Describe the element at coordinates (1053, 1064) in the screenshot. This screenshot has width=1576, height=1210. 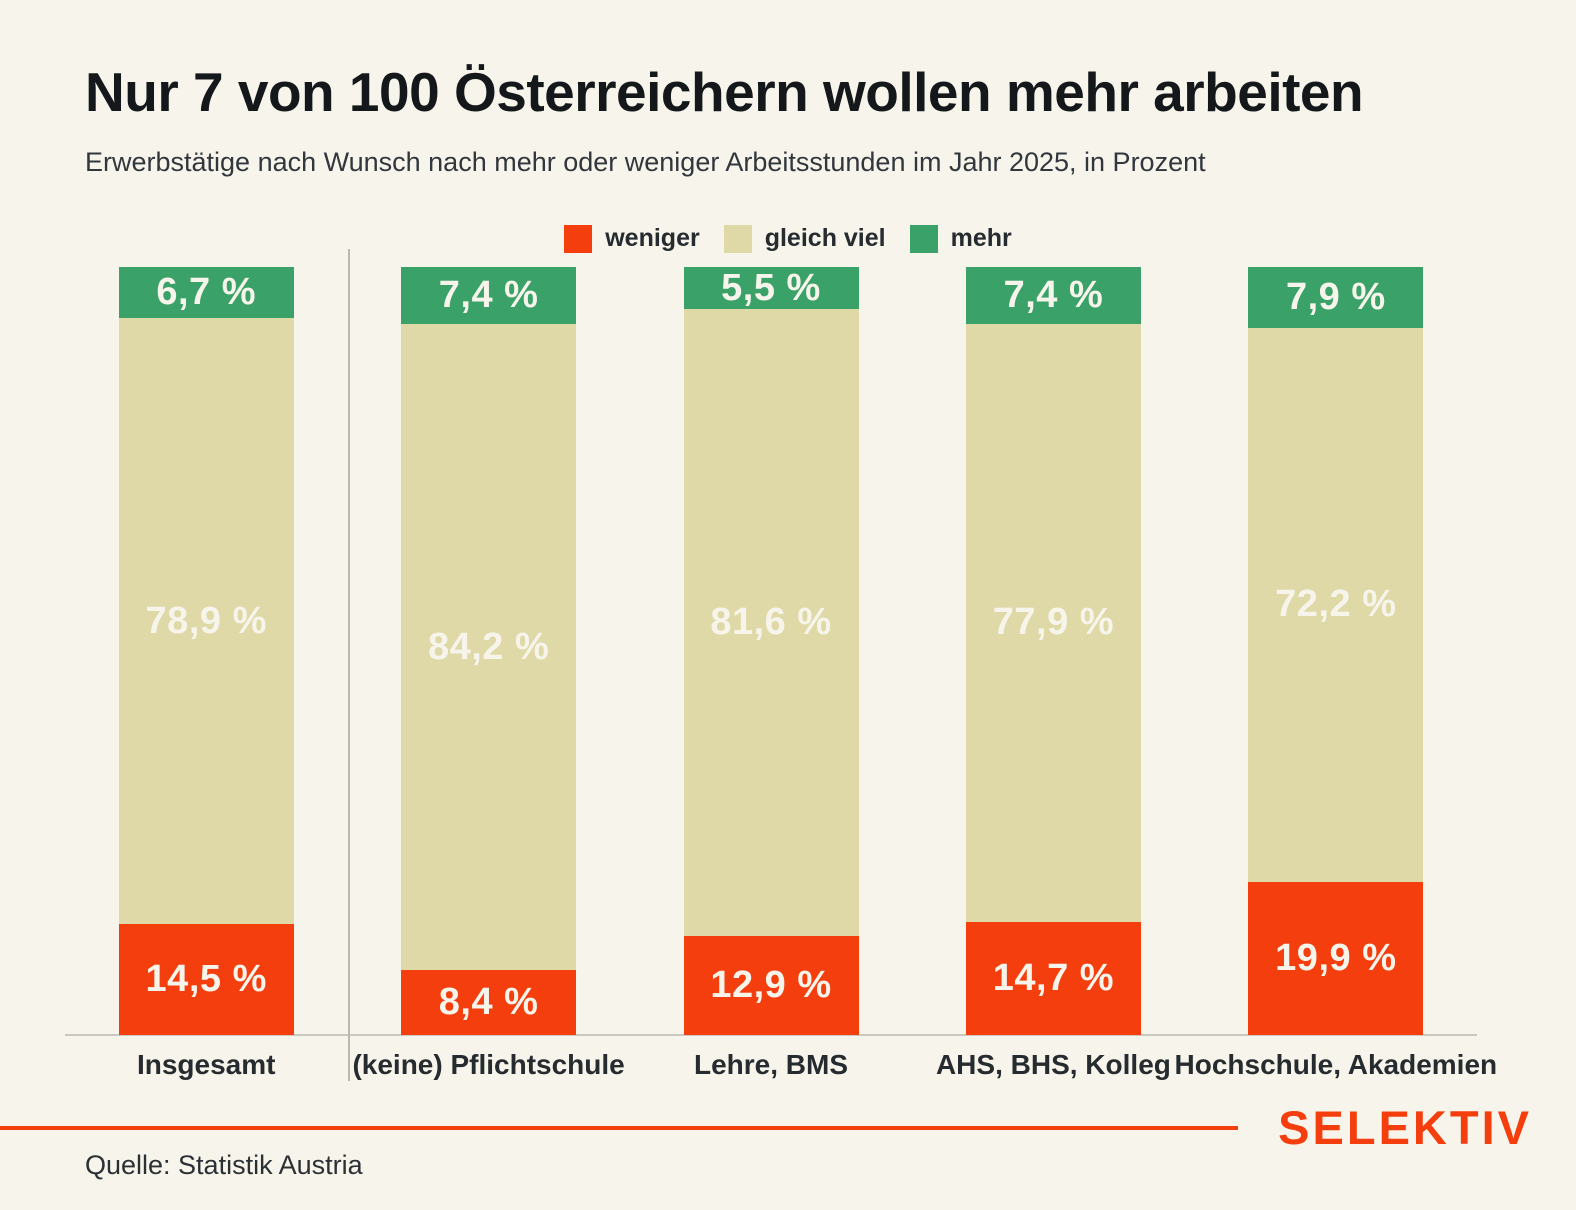
I see `category-label: AHS, BHS, Kolleg` at that location.